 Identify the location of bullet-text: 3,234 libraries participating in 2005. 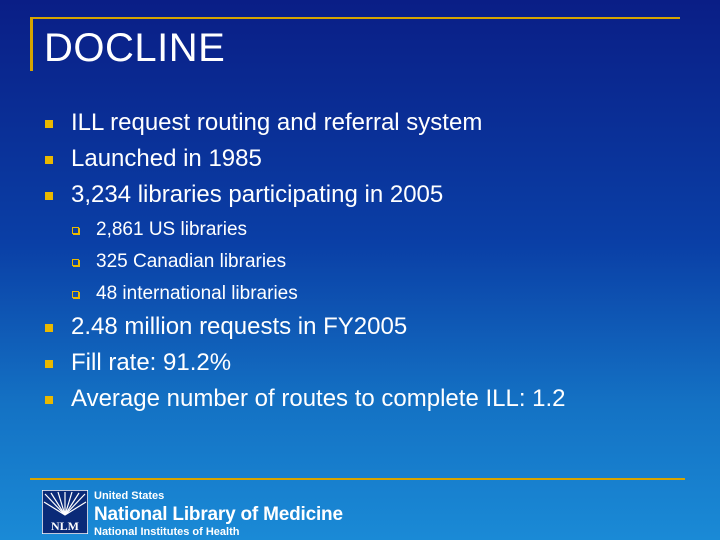
(257, 194).